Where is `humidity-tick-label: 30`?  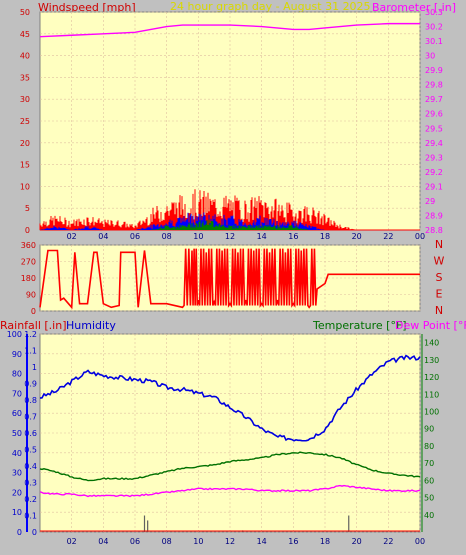 humidity-tick-label: 30 is located at coordinates (17, 473).